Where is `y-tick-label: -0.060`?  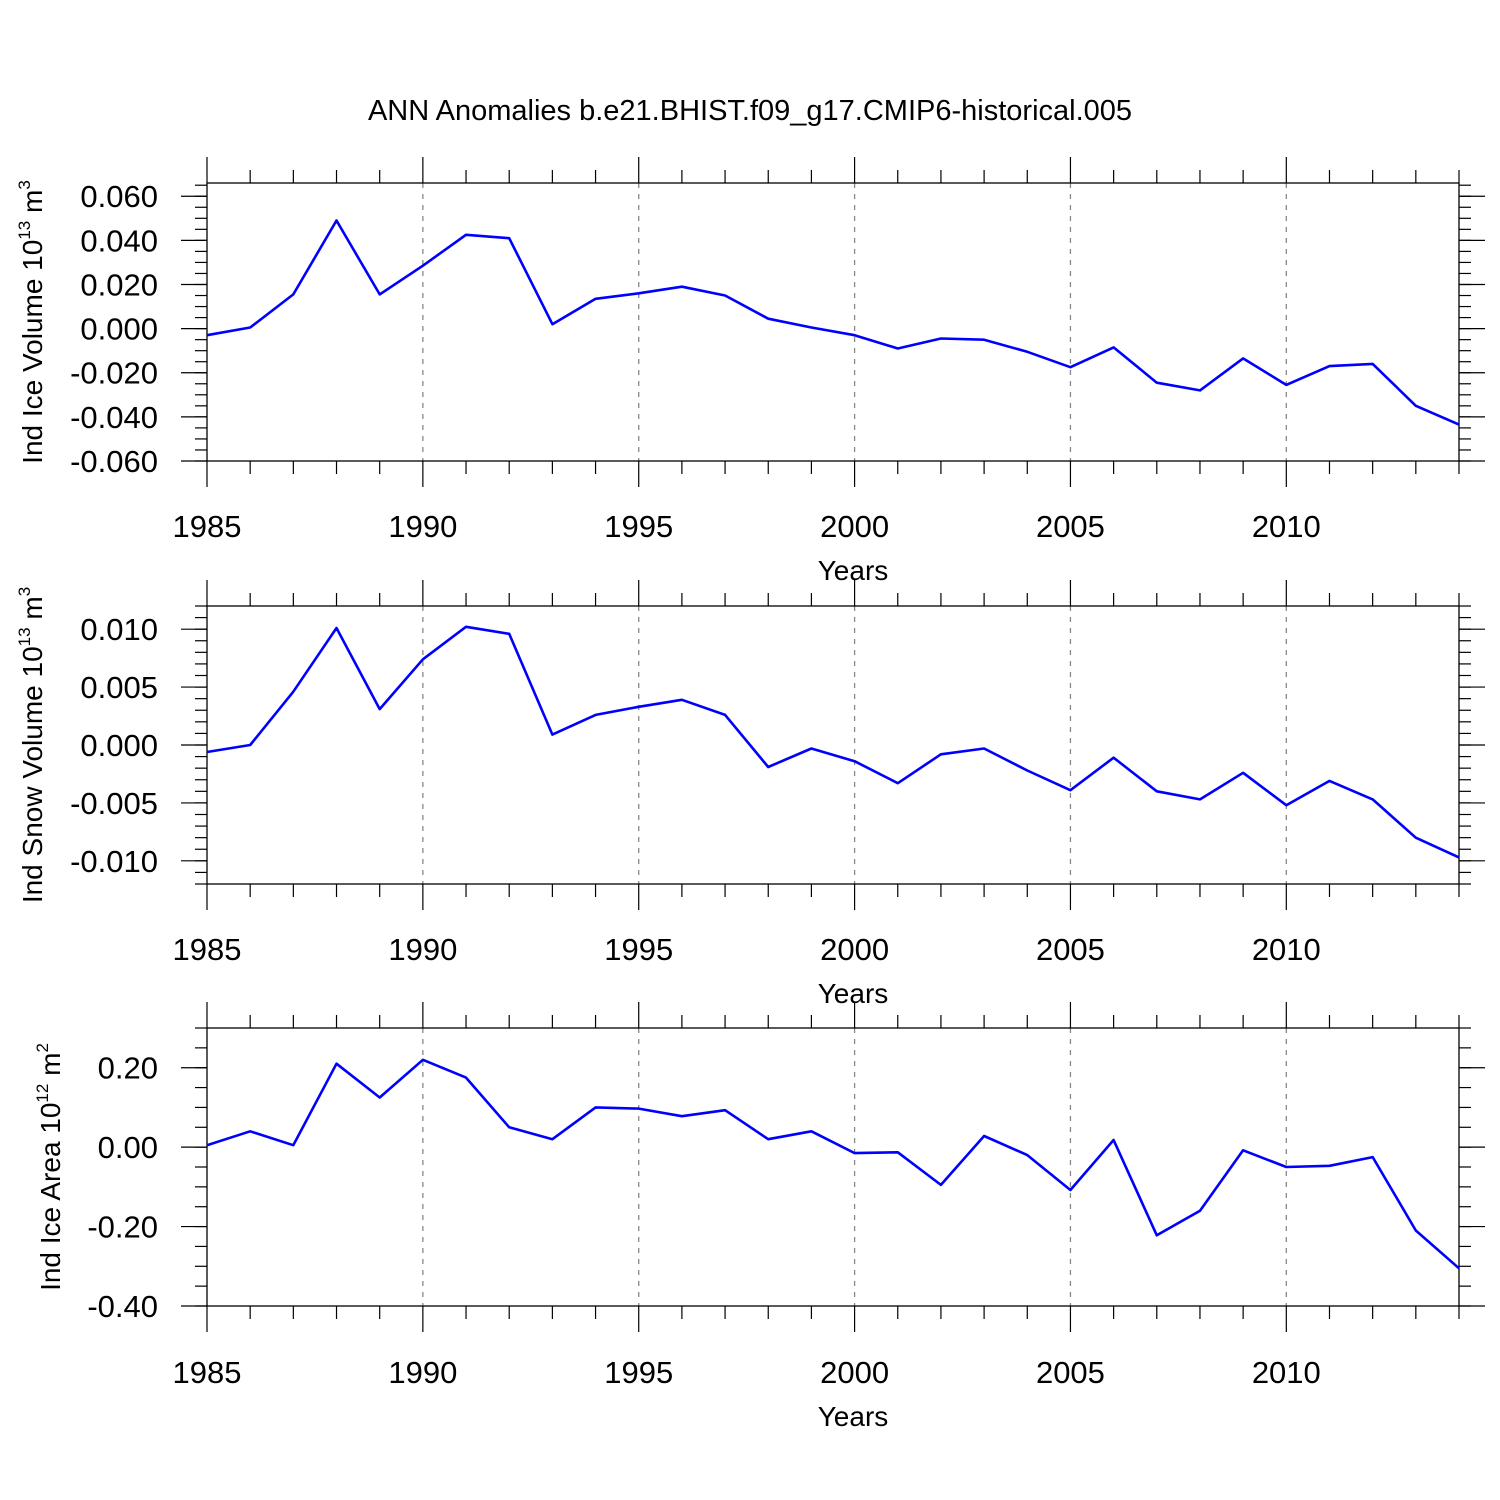
y-tick-label: -0.060 is located at coordinates (114, 461).